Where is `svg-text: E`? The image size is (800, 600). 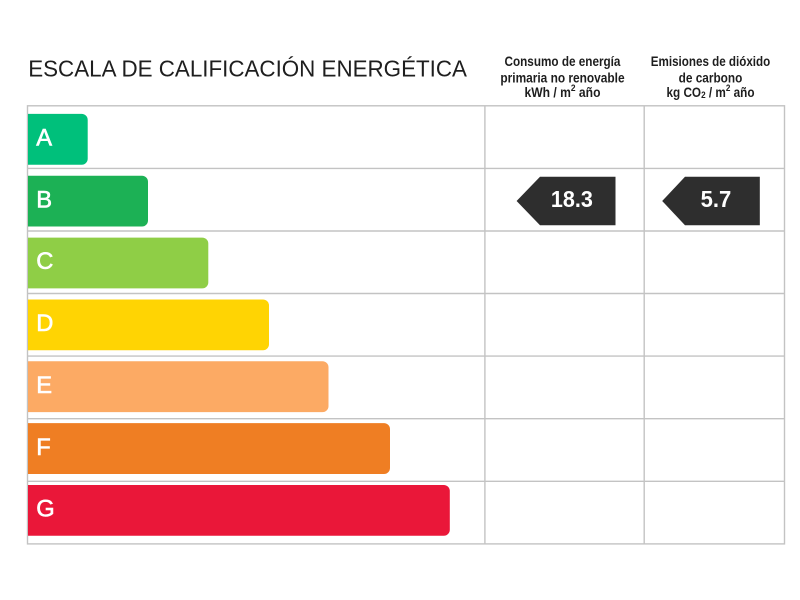
svg-text: E is located at coordinates (44, 386).